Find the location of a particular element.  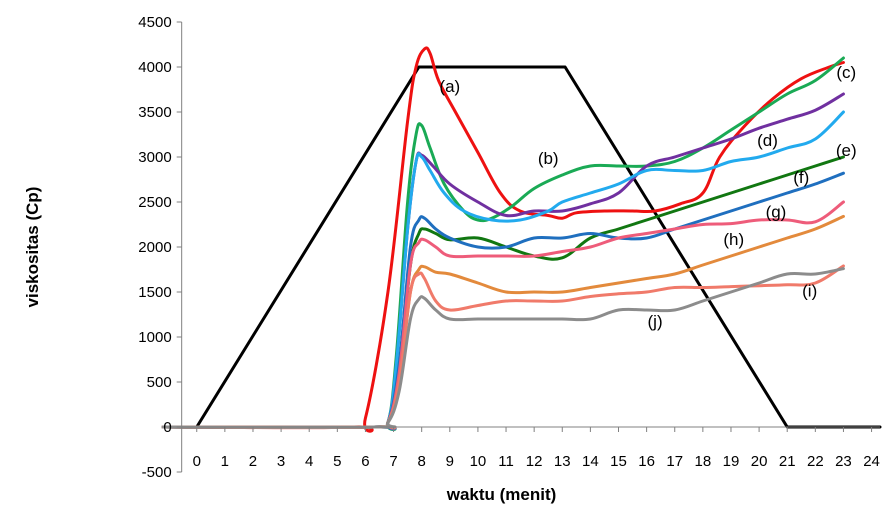

x-tick-label: 1 is located at coordinates (225, 461).